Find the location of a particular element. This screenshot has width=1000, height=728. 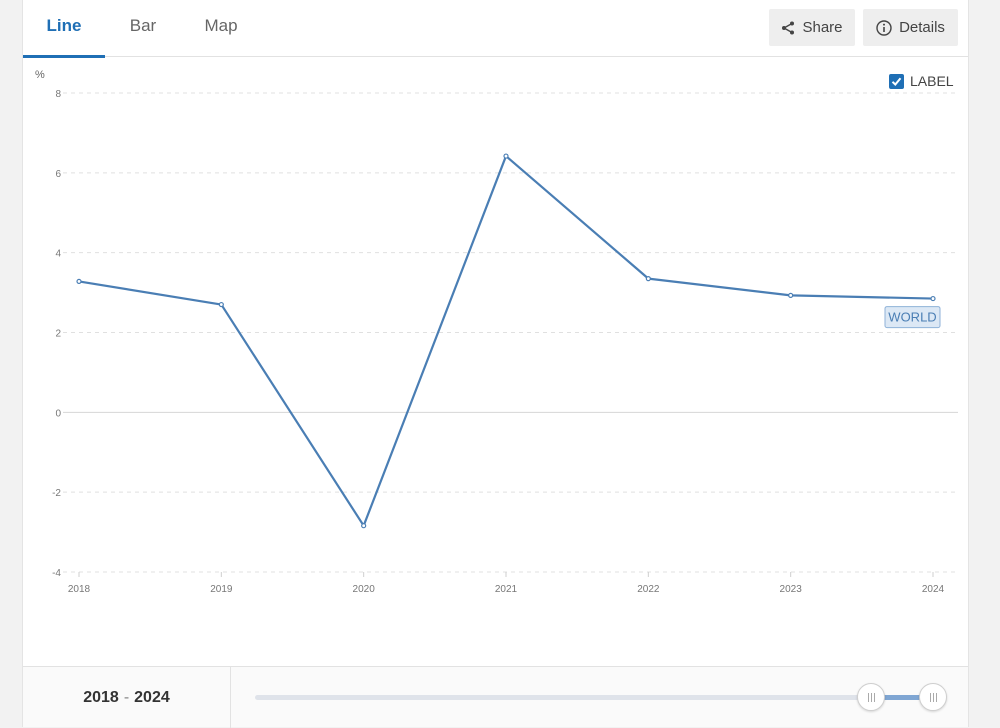

series-end-label: WORLD is located at coordinates (912, 317).